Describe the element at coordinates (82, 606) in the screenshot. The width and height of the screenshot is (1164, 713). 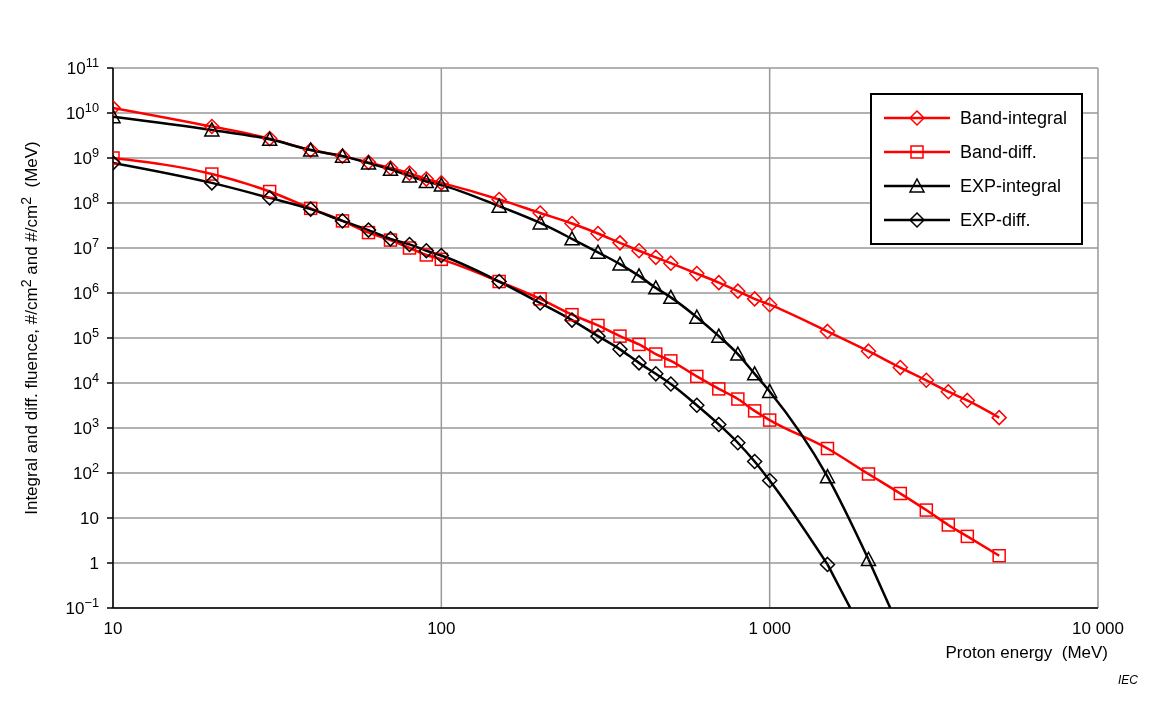
I see `y-tick-label: 10$^{−1}$` at that location.